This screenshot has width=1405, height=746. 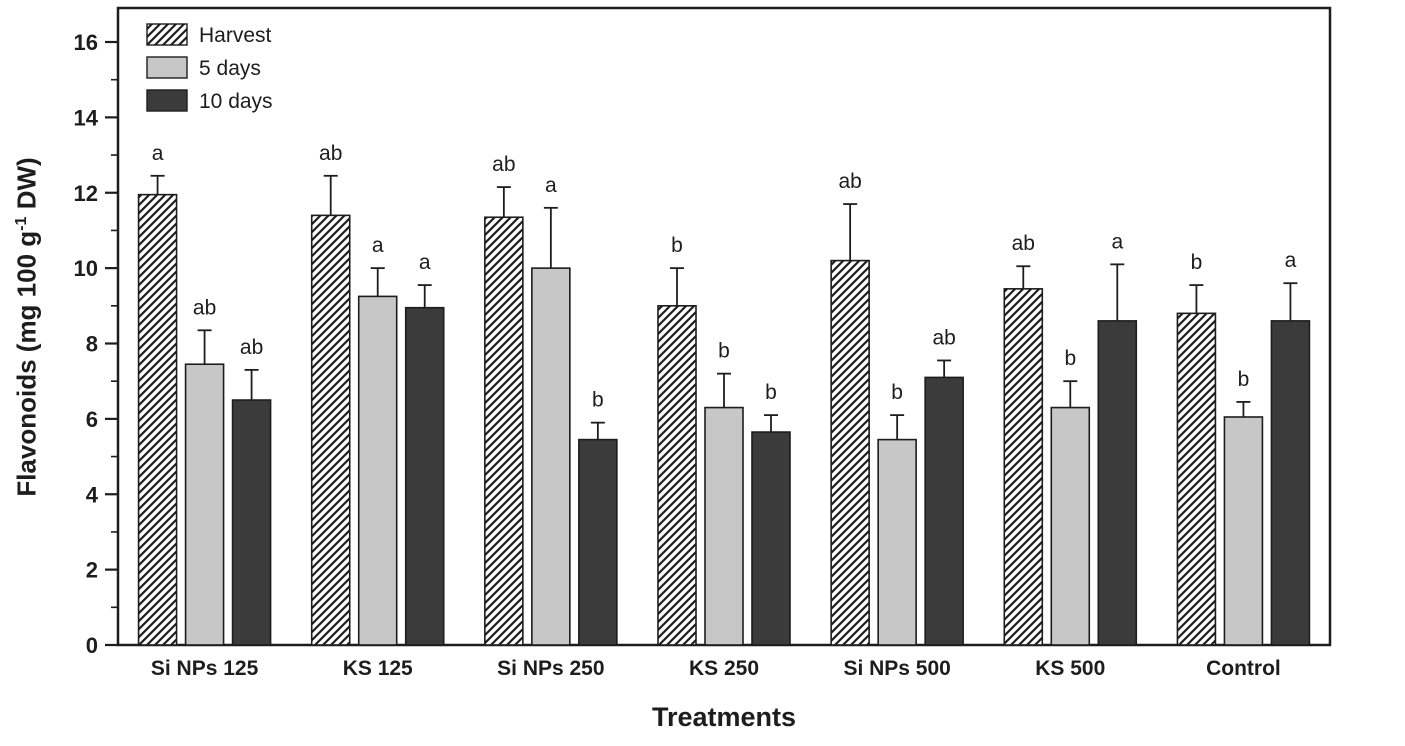 I want to click on y-axis-title: Flavonoids (mg 100 g-1 DW), so click(x=27, y=326).